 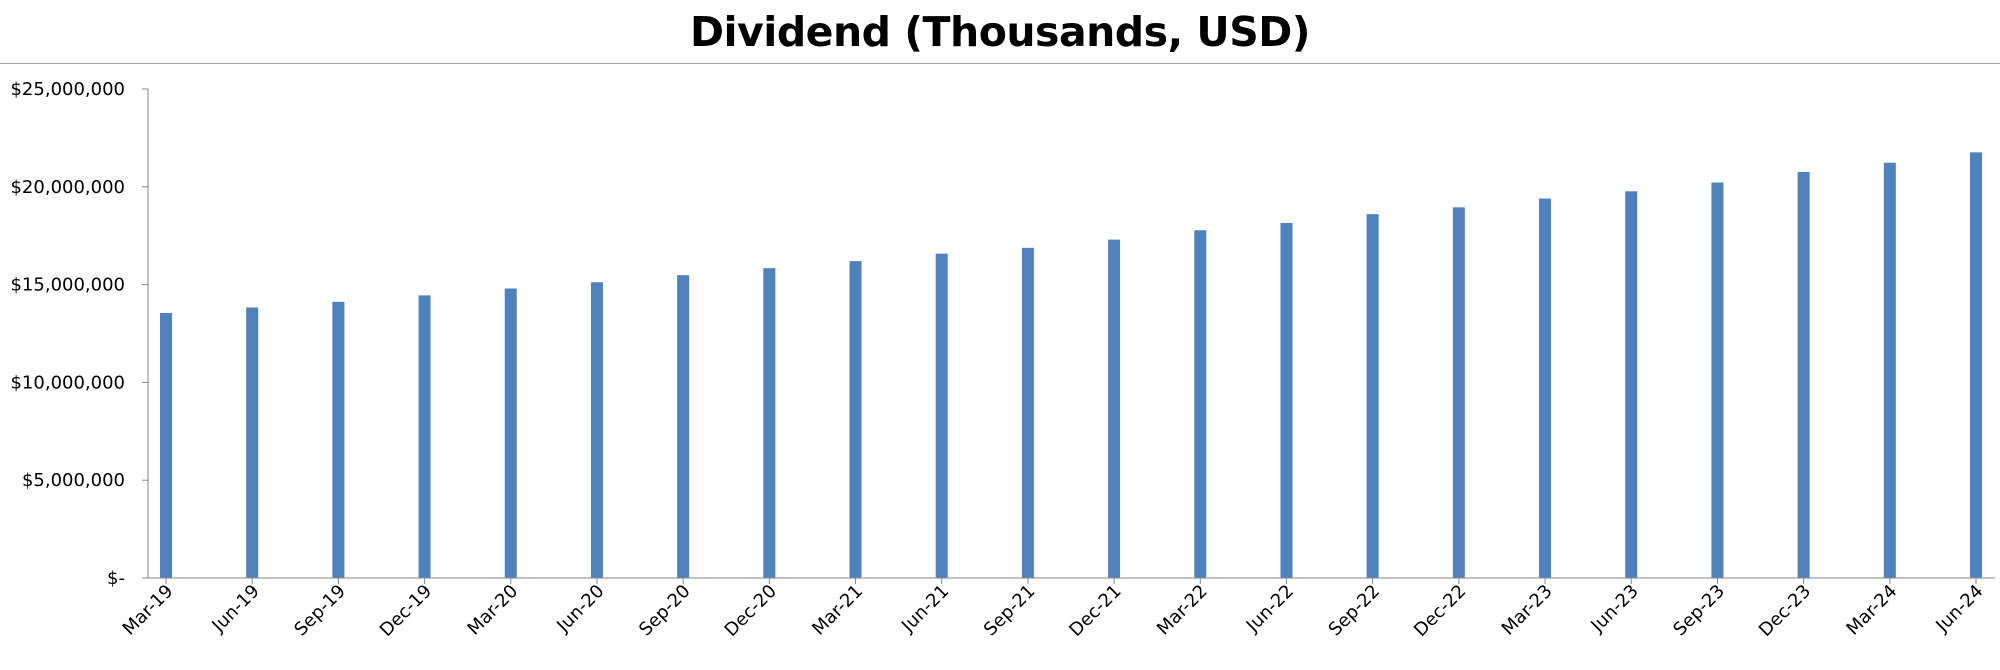 What do you see at coordinates (1270, 609) in the screenshot?
I see `x-tick-label: Jun-22` at bounding box center [1270, 609].